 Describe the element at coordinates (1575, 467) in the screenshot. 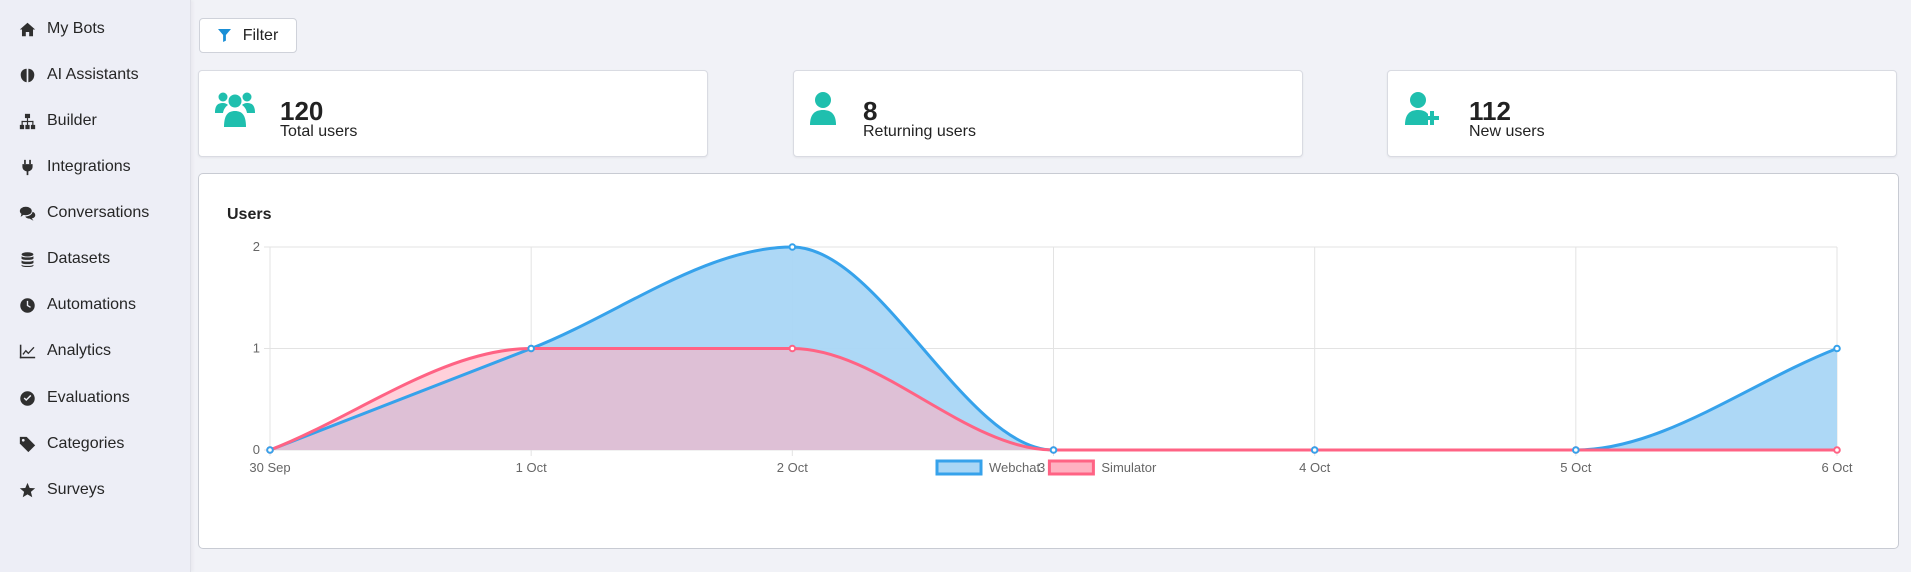

I see `x-tick-label: 5 Oct` at that location.